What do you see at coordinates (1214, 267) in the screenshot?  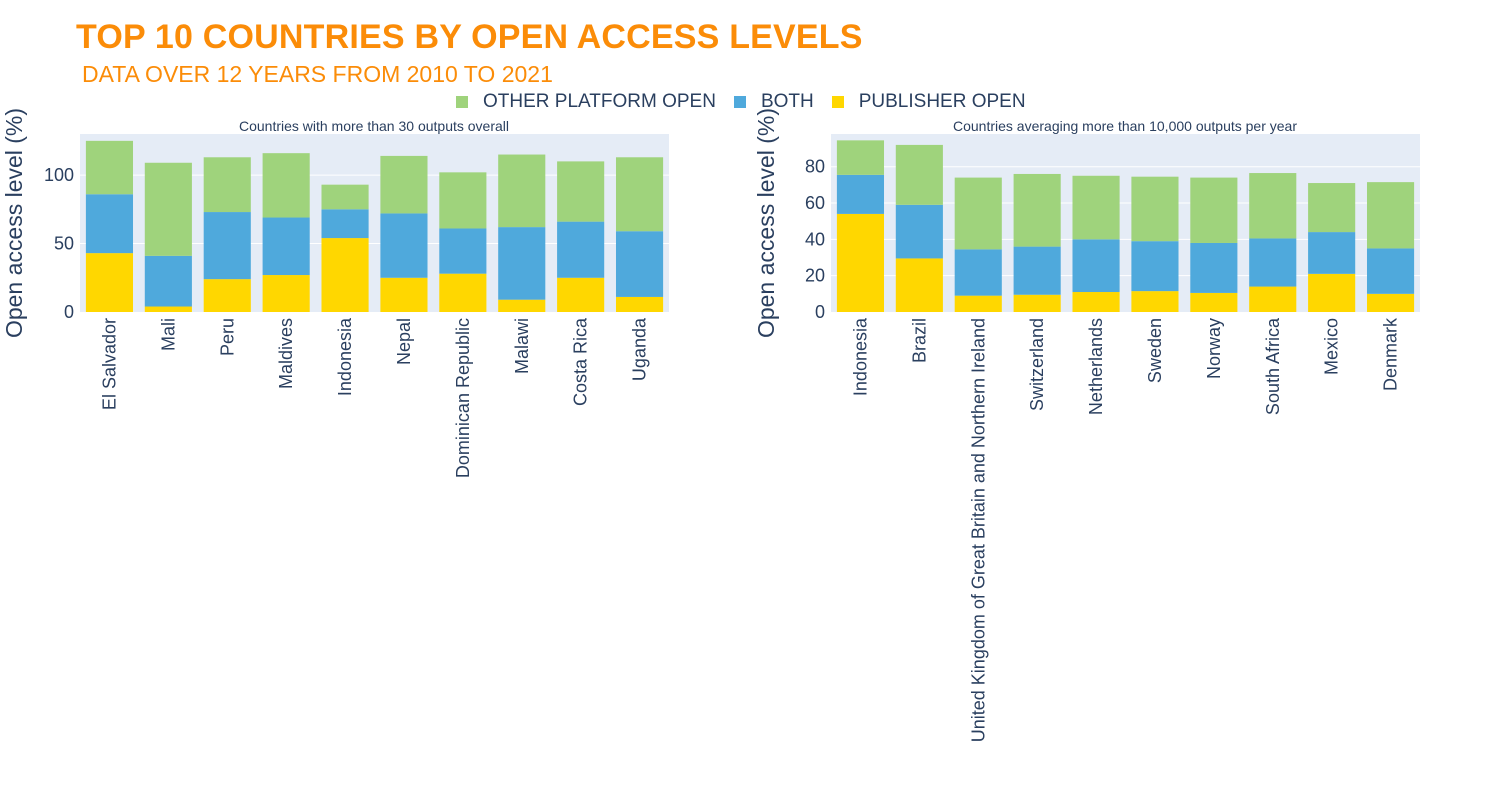 I see `bar-both-norway` at bounding box center [1214, 267].